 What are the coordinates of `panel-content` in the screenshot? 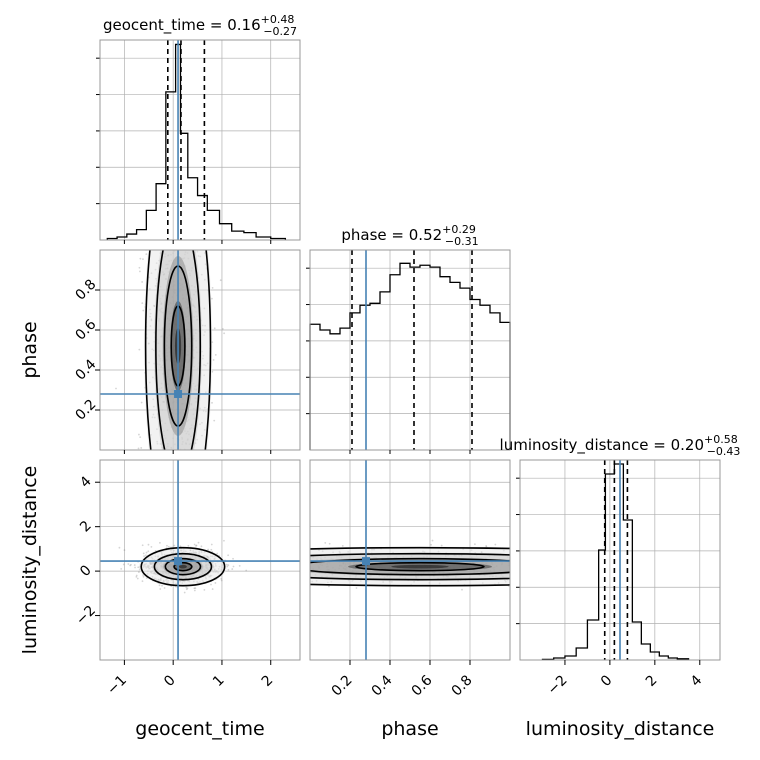 It's located at (200, 560).